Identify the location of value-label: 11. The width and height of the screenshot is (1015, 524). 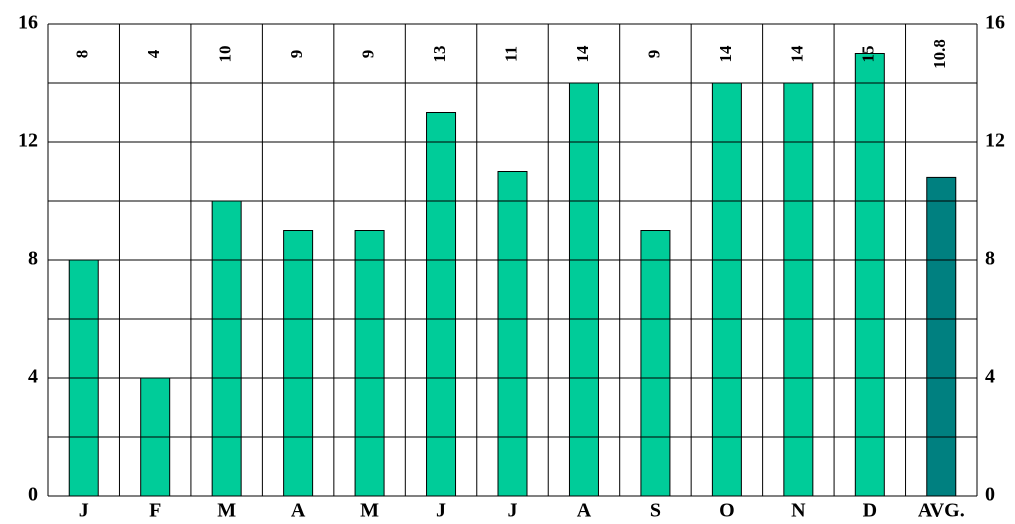
(510, 54).